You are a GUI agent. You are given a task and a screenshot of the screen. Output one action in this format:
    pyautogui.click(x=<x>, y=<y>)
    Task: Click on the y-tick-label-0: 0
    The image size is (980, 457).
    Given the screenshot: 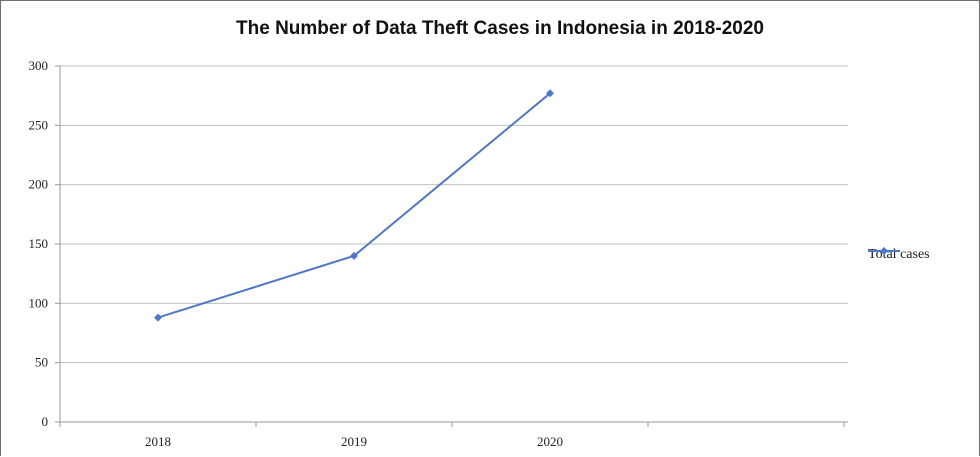 What is the action you would take?
    pyautogui.click(x=45, y=421)
    